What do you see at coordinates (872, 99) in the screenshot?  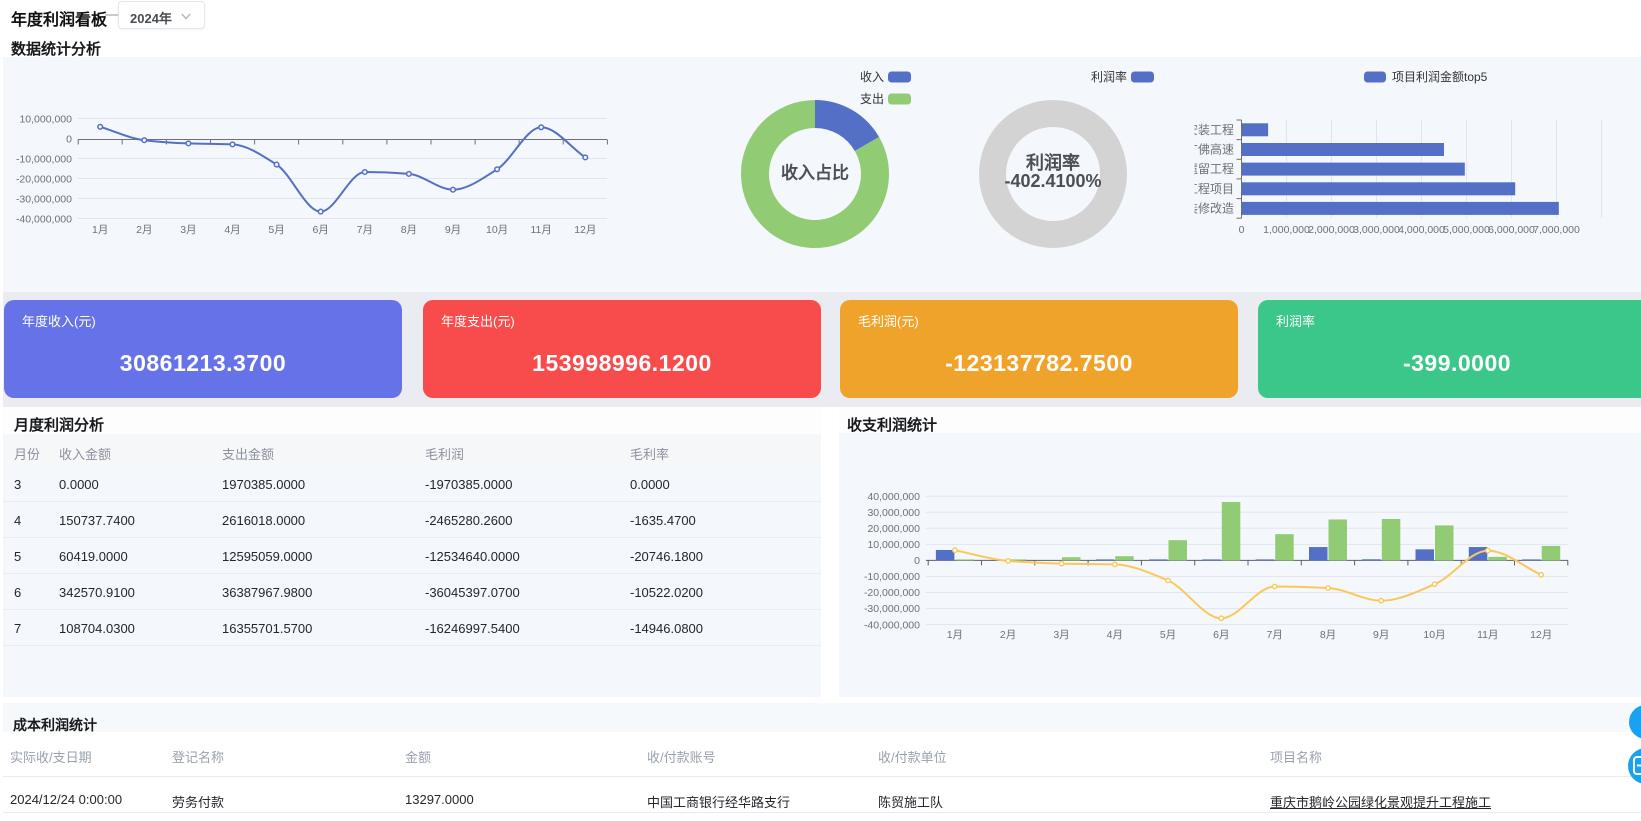 I see `svg-text: 支出` at bounding box center [872, 99].